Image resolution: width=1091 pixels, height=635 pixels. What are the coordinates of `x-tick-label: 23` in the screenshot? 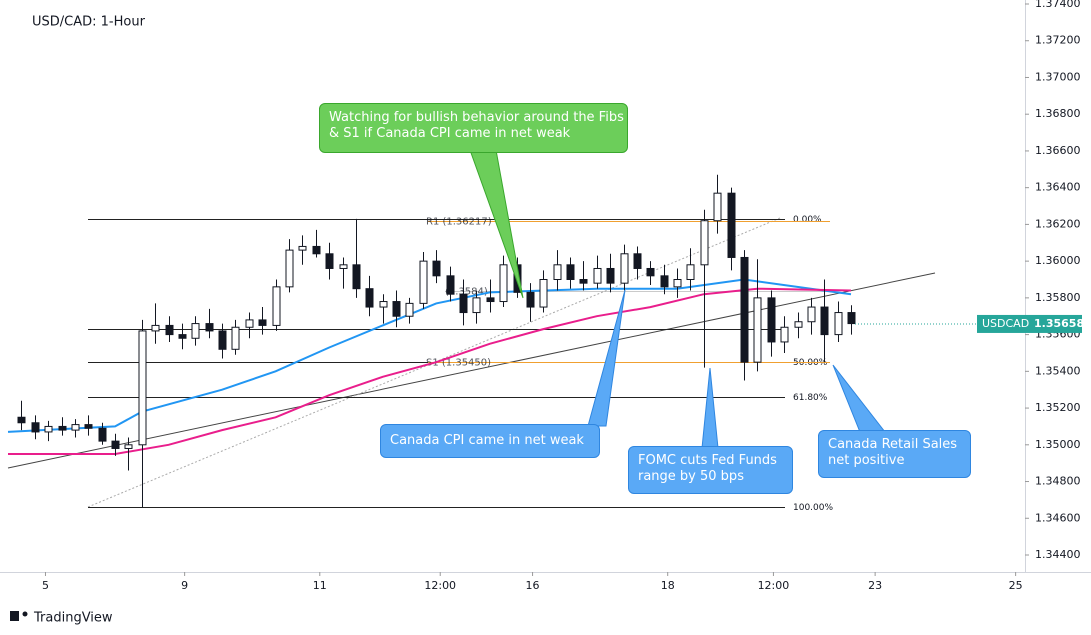 It's located at (875, 585).